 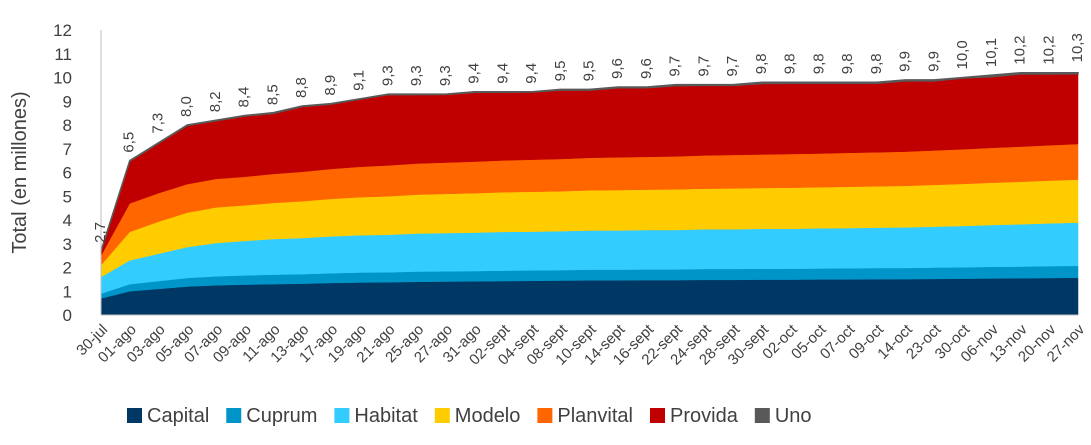 What do you see at coordinates (1077, 47) in the screenshot?
I see `data-label-total: 10,3` at bounding box center [1077, 47].